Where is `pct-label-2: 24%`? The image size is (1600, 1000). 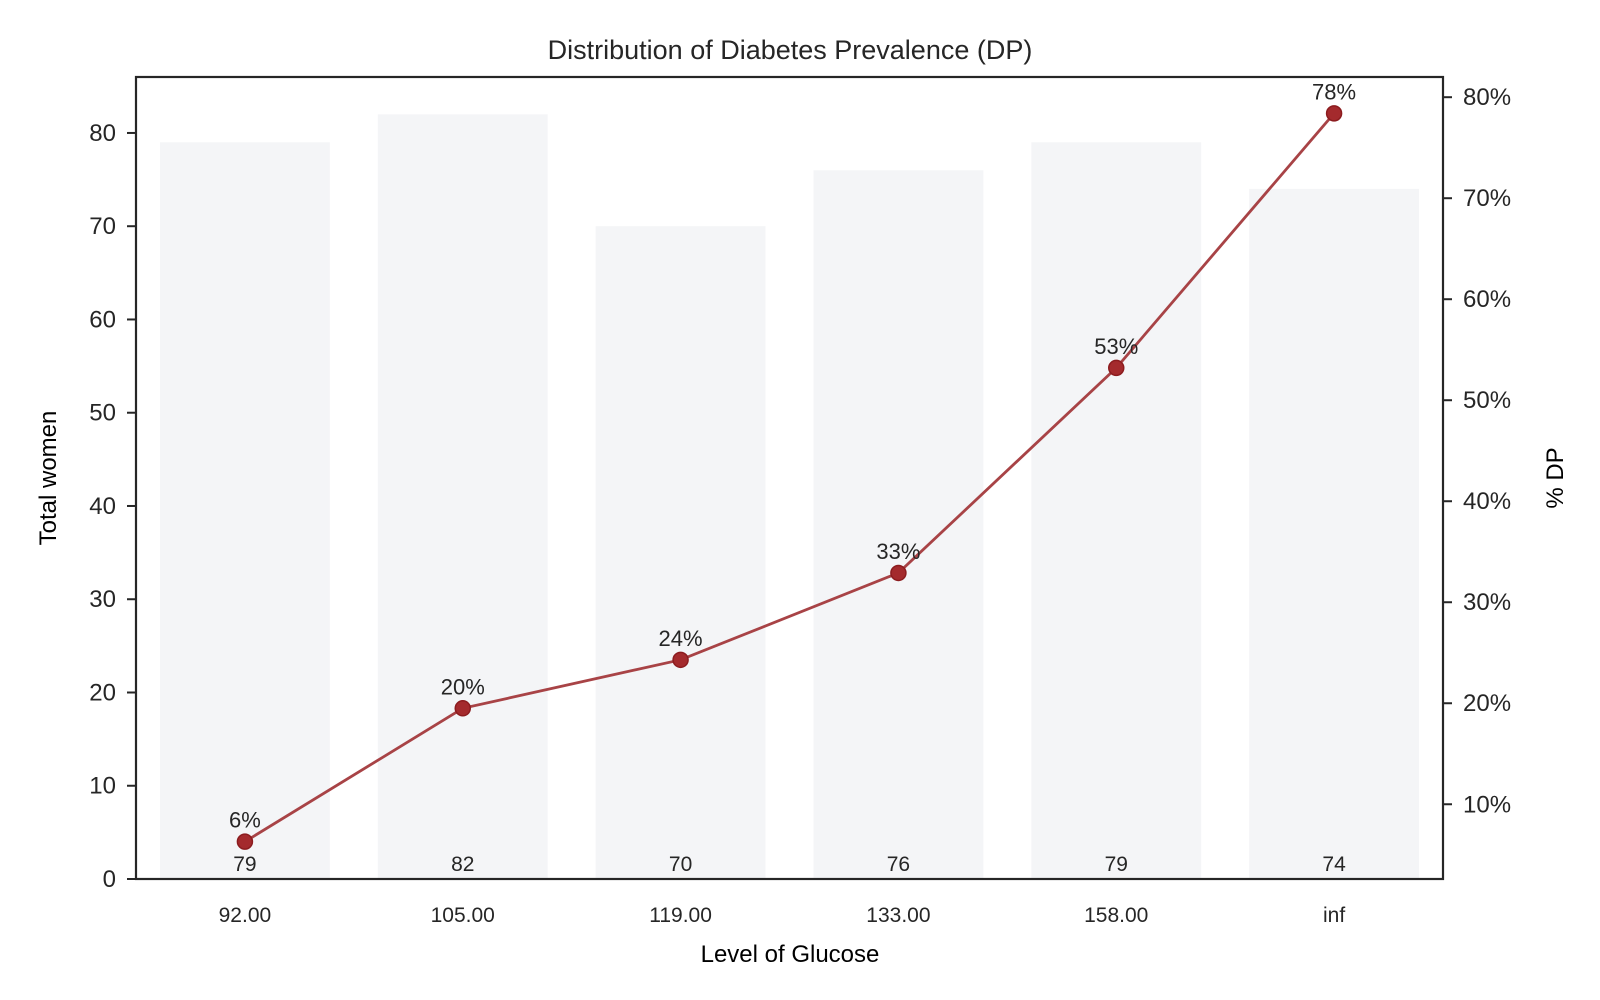 pct-label-2: 24% is located at coordinates (681, 638).